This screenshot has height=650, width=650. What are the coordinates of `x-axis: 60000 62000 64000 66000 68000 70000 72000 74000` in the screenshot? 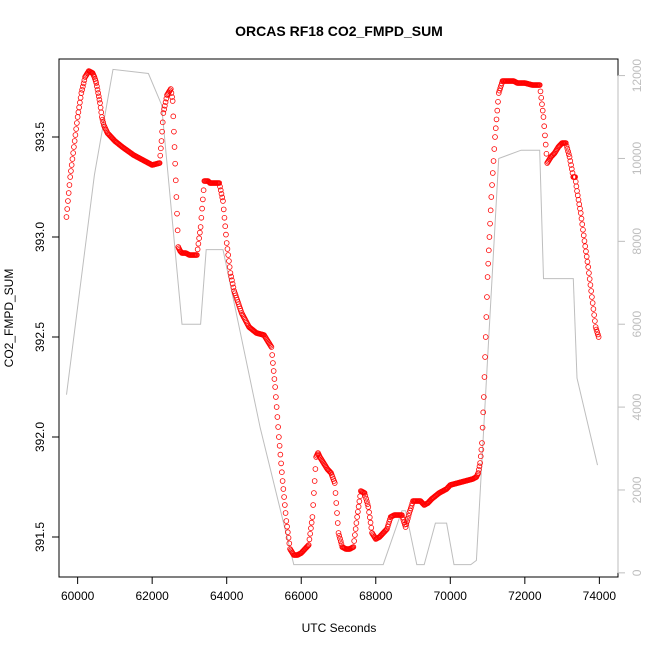 It's located at (338, 589).